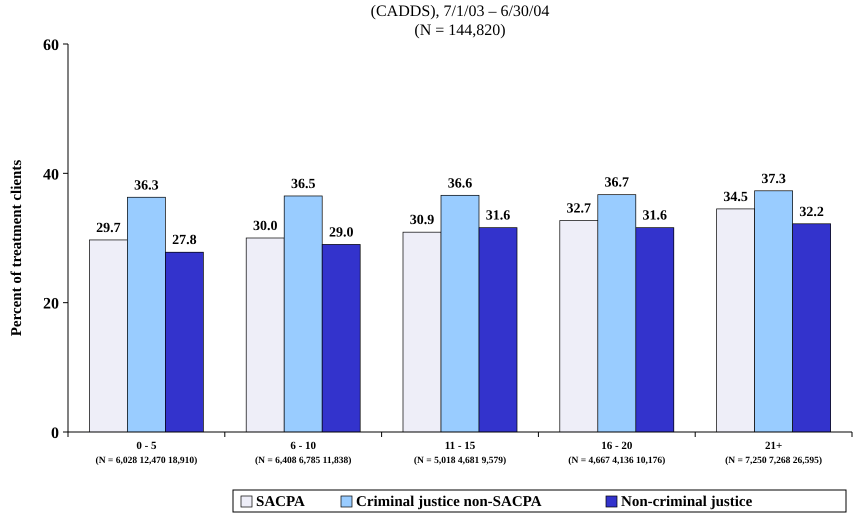  Describe the element at coordinates (147, 453) in the screenshot. I see `x-tick-label: 0 - 5 (N = 6,028 12,470 18,910)` at that location.